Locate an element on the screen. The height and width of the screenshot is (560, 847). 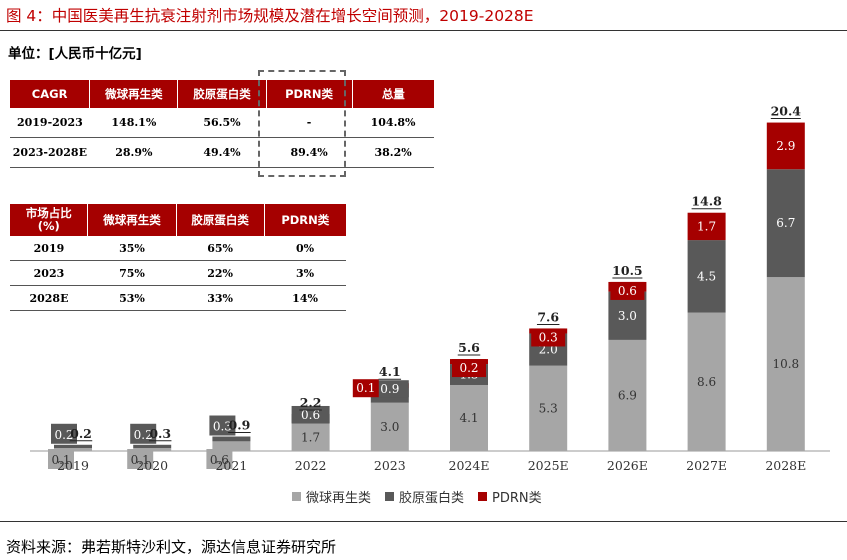
total-label: 5.6 is located at coordinates (469, 347).